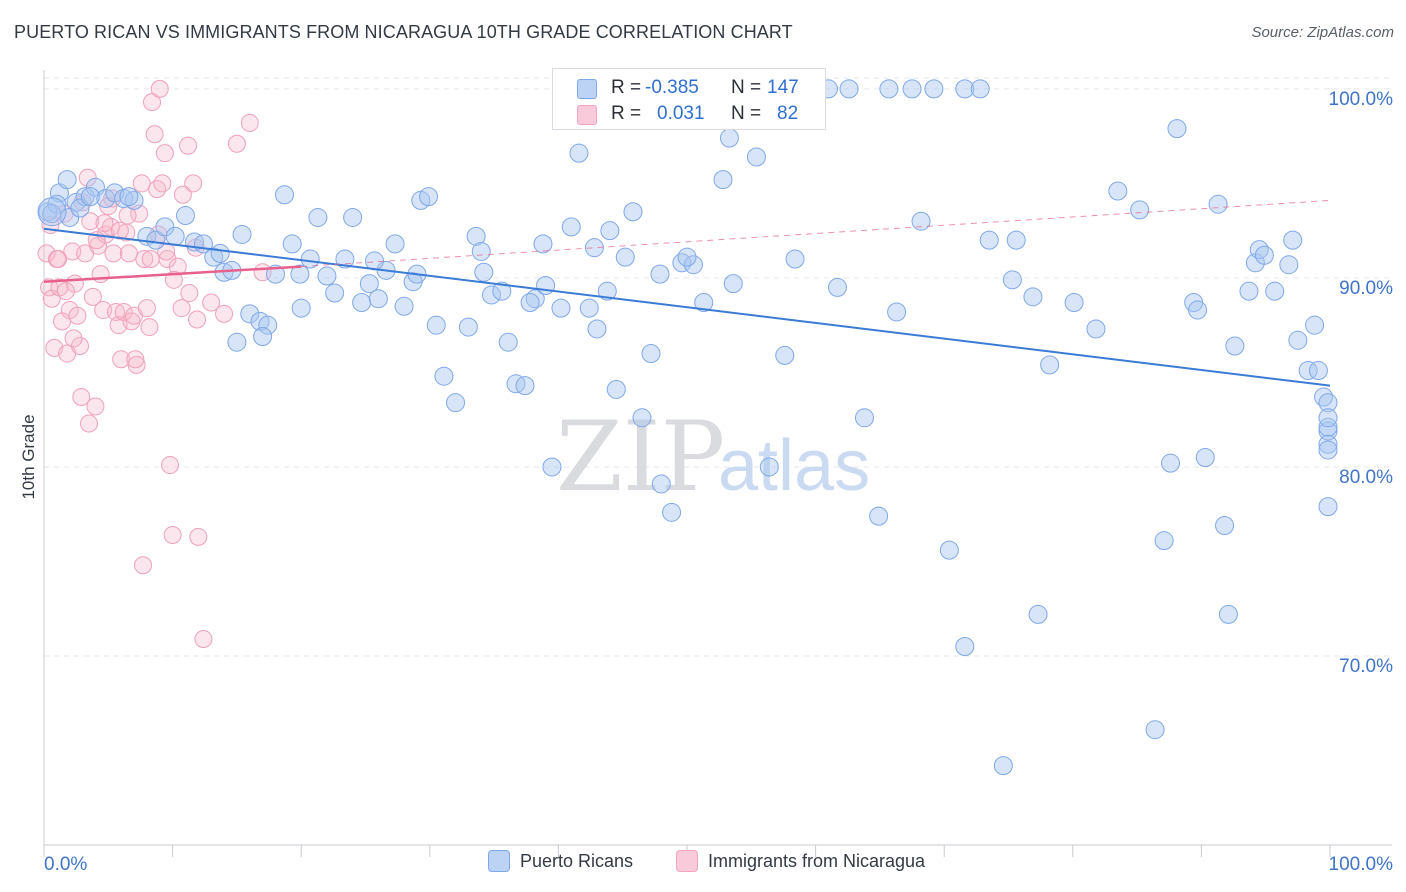 The width and height of the screenshot is (1406, 892). I want to click on stats-n-value: 147, so click(783, 87).